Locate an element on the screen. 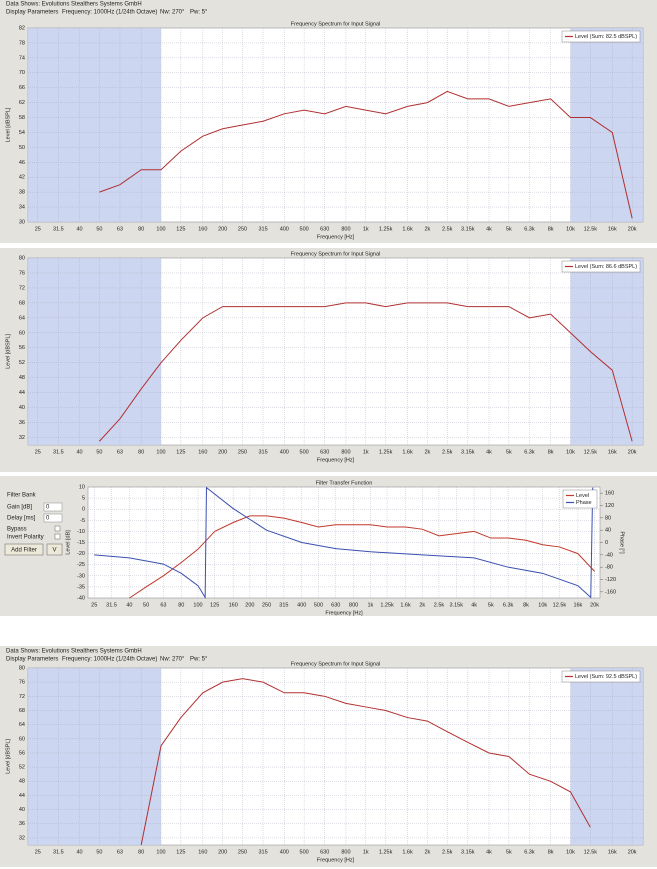 The image size is (657, 869). y-tick-label: -10 is located at coordinates (81, 532).